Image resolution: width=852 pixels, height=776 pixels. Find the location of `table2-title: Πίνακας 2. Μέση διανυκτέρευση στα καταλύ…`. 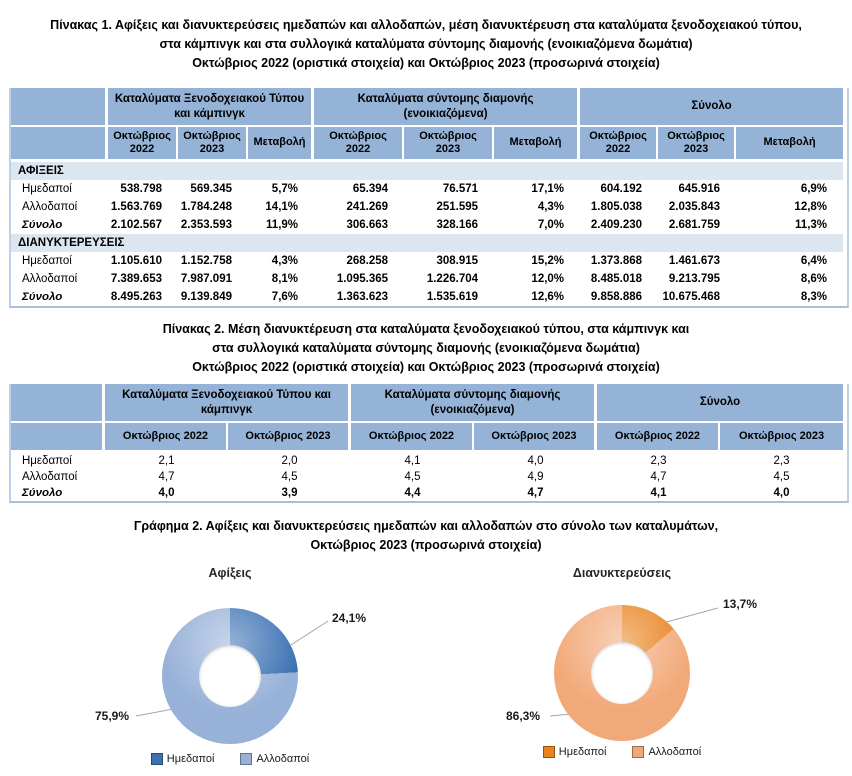

table2-title: Πίνακας 2. Μέση διανυκτέρευση στα καταλύ… is located at coordinates (426, 348).